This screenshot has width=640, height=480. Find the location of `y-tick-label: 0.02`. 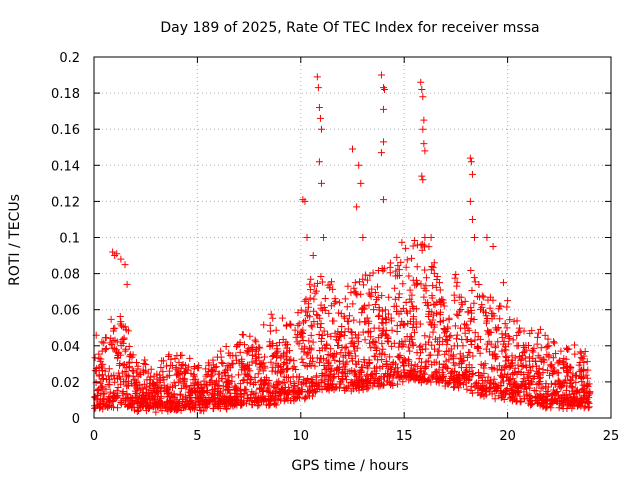

y-tick-label: 0.02 is located at coordinates (65, 383).